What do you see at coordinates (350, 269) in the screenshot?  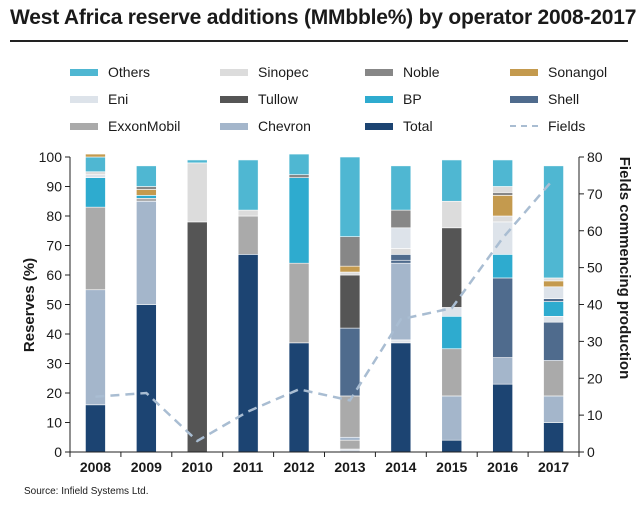 I see `bar-segment-sonangol-2013` at bounding box center [350, 269].